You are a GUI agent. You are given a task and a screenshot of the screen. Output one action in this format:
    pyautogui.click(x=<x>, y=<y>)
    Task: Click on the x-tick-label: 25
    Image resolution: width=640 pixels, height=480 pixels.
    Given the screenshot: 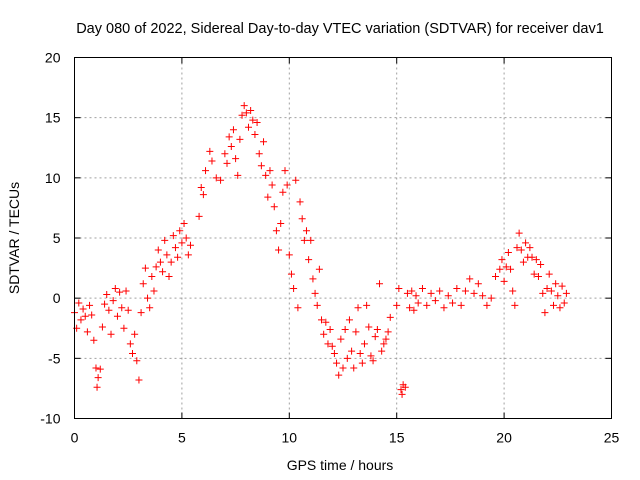 What is the action you would take?
    pyautogui.click(x=612, y=438)
    